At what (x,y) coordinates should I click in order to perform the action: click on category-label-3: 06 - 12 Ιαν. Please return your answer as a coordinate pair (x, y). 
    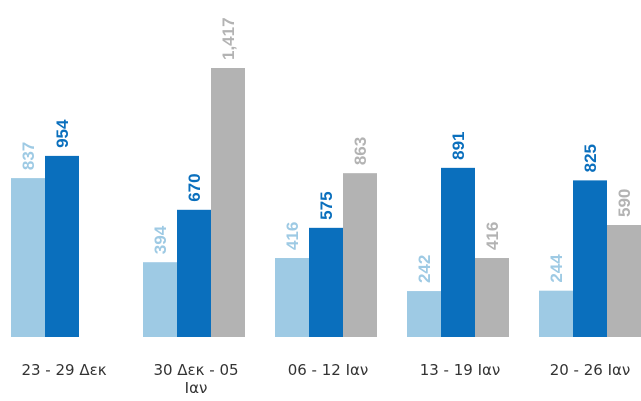
    Looking at the image, I should click on (328, 370).